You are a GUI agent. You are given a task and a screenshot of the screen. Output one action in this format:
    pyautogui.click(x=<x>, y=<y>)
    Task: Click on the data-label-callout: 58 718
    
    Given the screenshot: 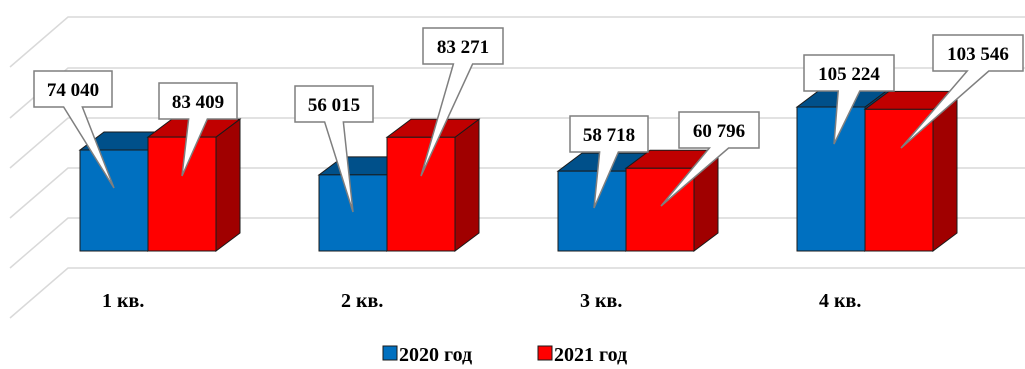 What is the action you would take?
    pyautogui.click(x=609, y=162)
    